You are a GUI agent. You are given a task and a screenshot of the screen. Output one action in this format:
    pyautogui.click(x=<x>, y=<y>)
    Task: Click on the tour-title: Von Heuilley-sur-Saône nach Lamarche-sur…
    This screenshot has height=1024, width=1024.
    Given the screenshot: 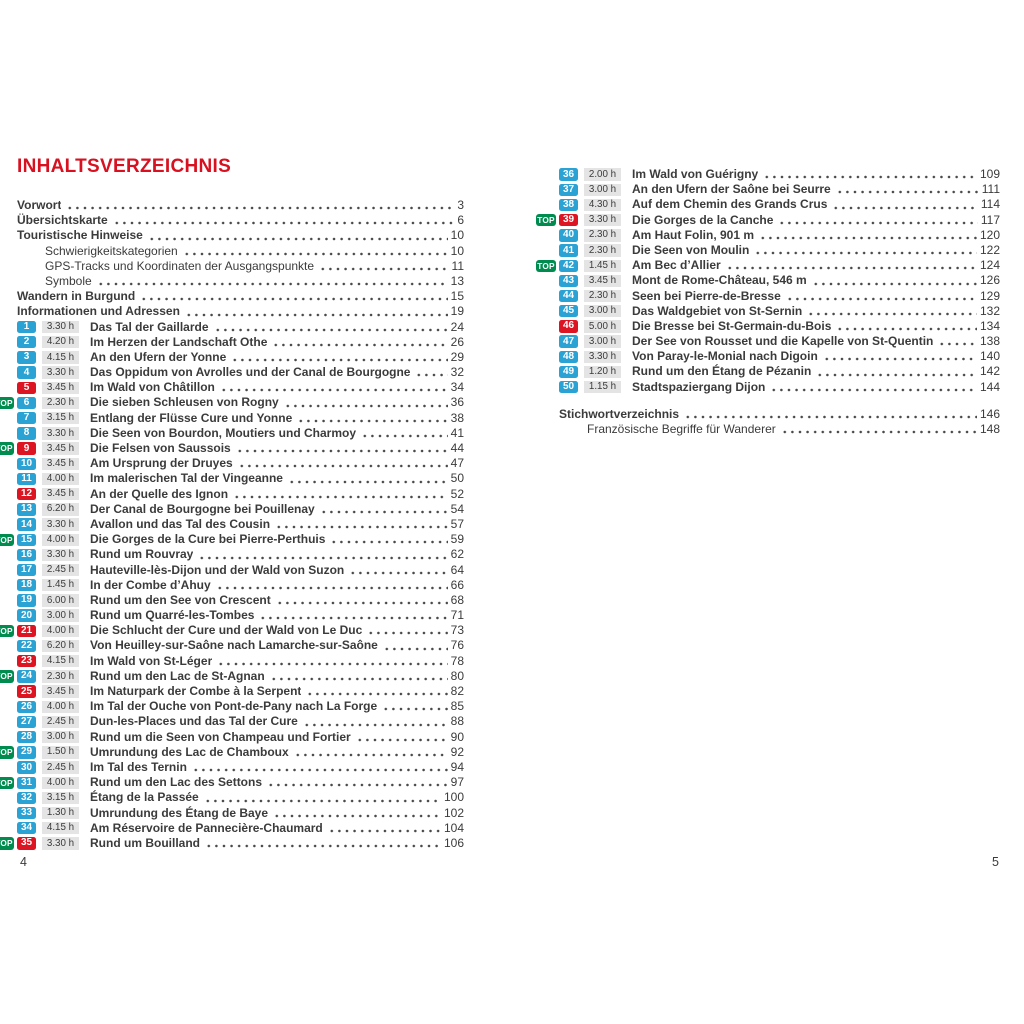 What is the action you would take?
    pyautogui.click(x=234, y=645)
    